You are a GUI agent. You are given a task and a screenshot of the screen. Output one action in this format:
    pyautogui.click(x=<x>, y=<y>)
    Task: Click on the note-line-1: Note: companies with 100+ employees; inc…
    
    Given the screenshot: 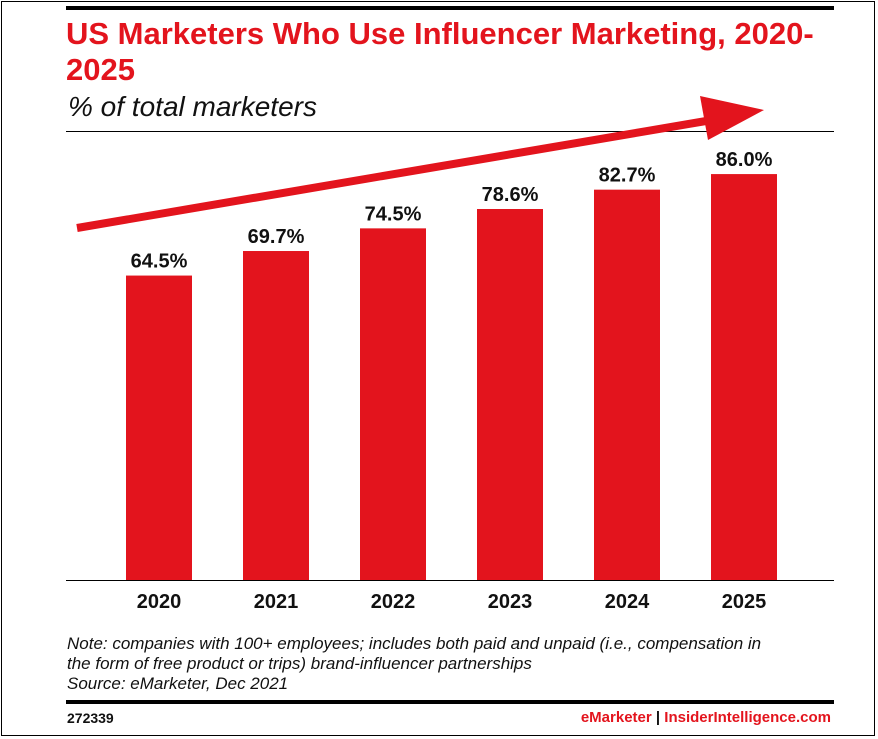 What is the action you would take?
    pyautogui.click(x=414, y=643)
    